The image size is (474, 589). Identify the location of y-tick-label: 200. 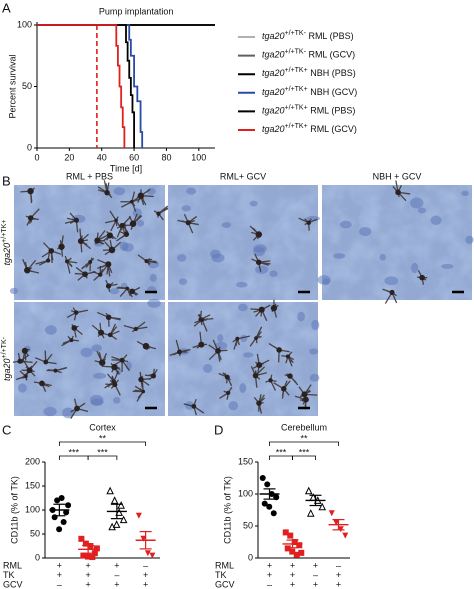
(32, 461).